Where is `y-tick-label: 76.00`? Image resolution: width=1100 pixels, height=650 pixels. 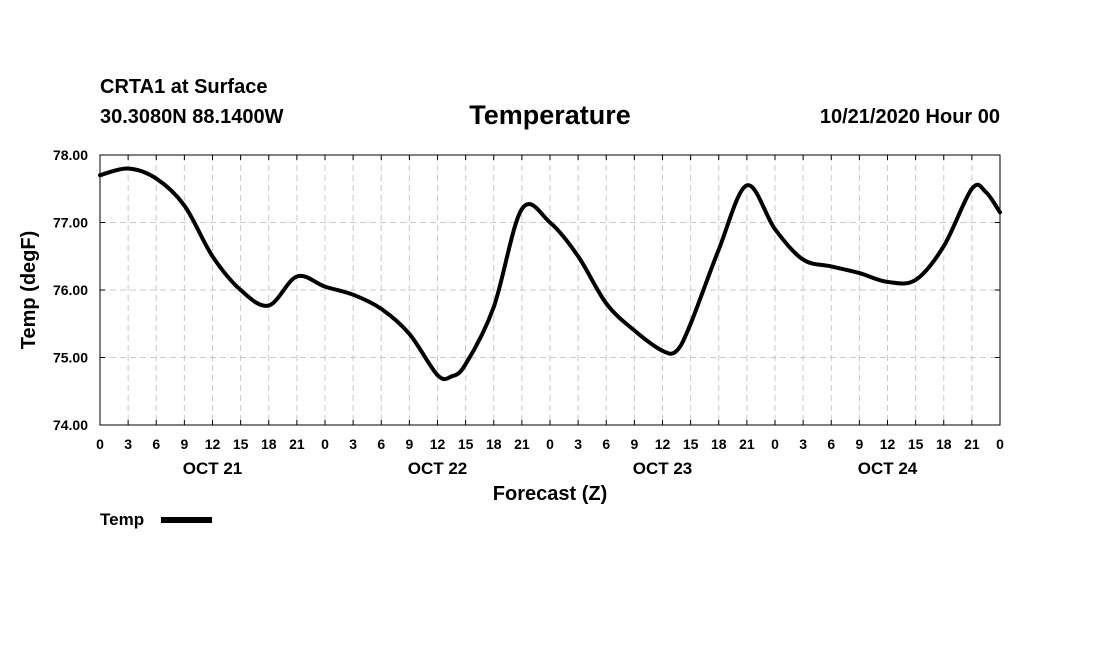 y-tick-label: 76.00 is located at coordinates (70, 290).